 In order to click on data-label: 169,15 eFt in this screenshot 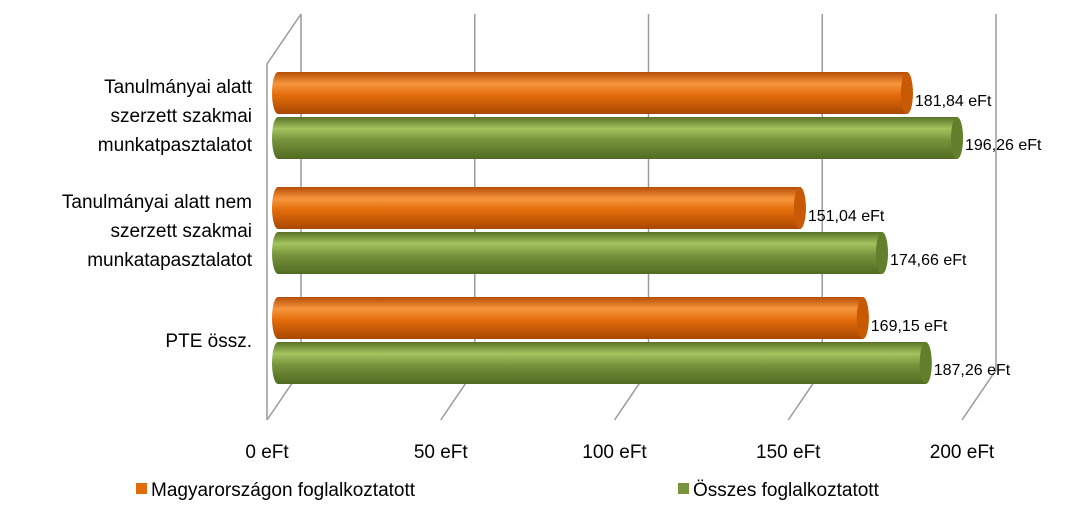, I will do `click(909, 326)`.